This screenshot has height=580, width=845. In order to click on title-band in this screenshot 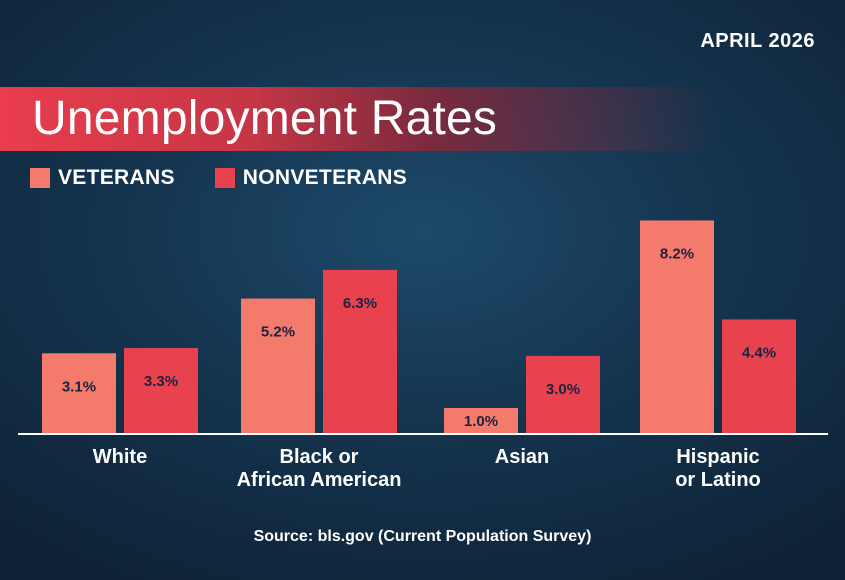, I will do `click(360, 119)`.